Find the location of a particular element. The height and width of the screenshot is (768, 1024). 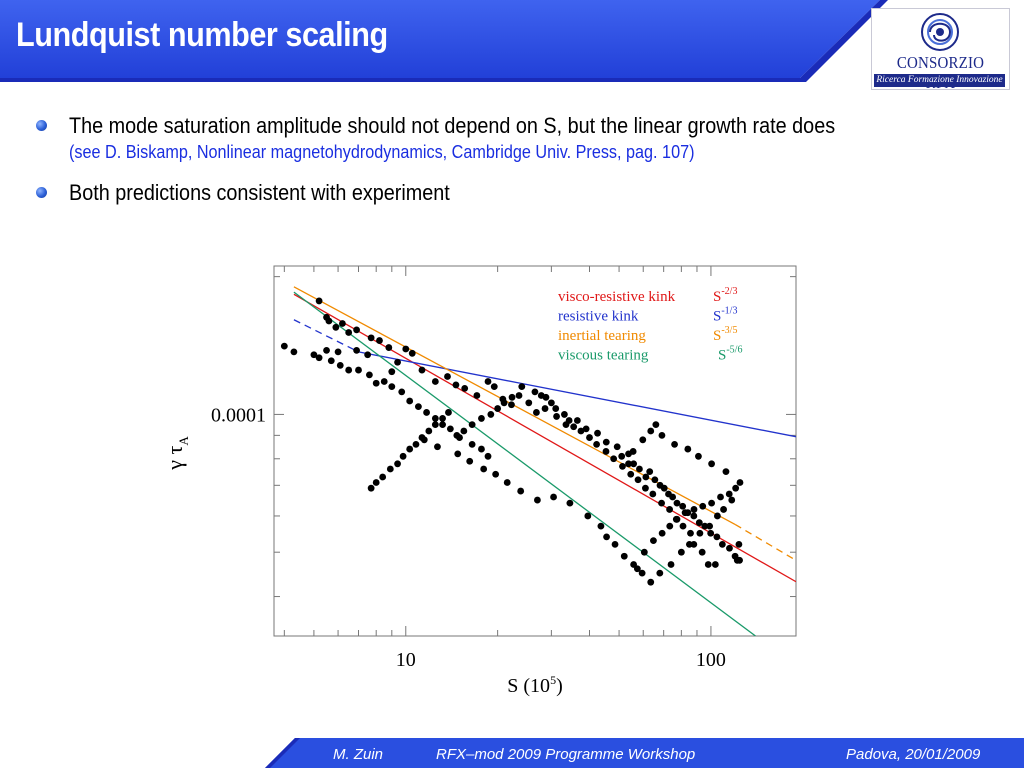

bullet-icon is located at coordinates (41, 125).